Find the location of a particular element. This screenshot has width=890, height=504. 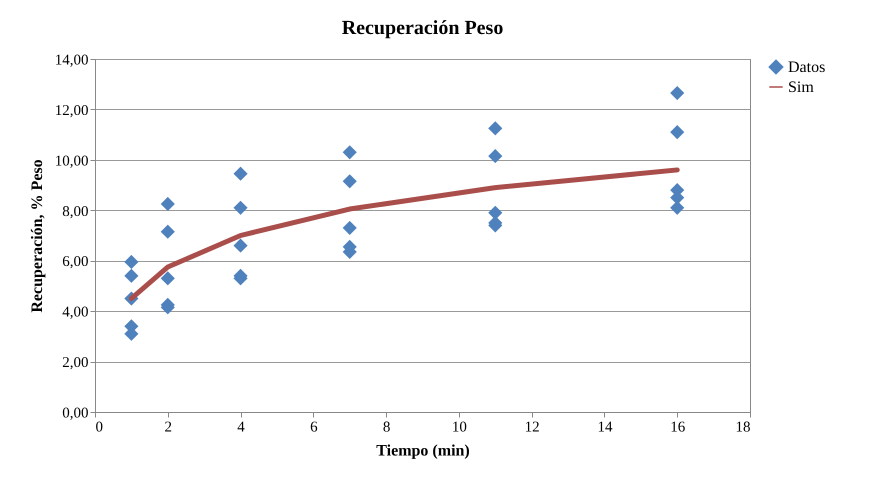

x-tick-label: 18 is located at coordinates (743, 428).